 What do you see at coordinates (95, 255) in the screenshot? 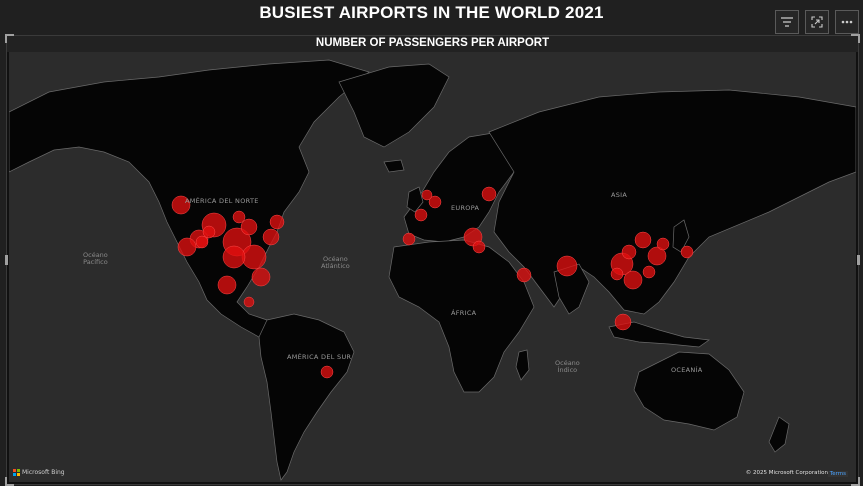
I see `label-pacific-line1: Océano` at bounding box center [95, 255].